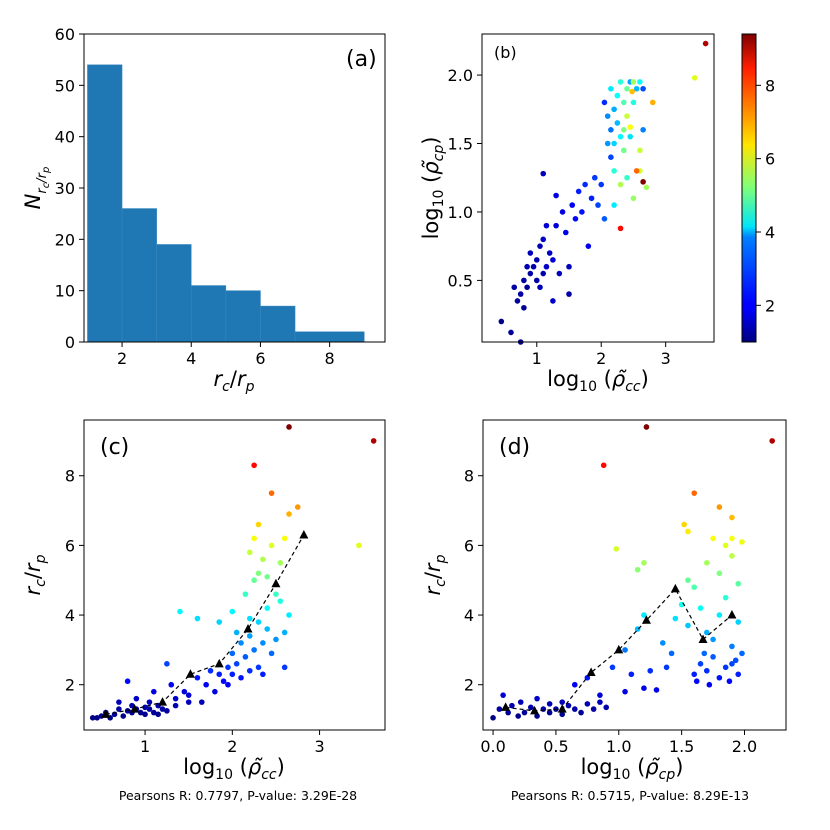 The width and height of the screenshot is (830, 830). What do you see at coordinates (319, 746) in the screenshot?
I see `x-tick-label: 3` at bounding box center [319, 746].